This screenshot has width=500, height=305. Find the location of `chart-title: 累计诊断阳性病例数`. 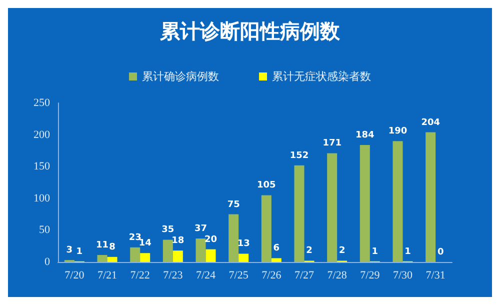

chart-title: 累计诊断阳性病例数 is located at coordinates (250, 31).